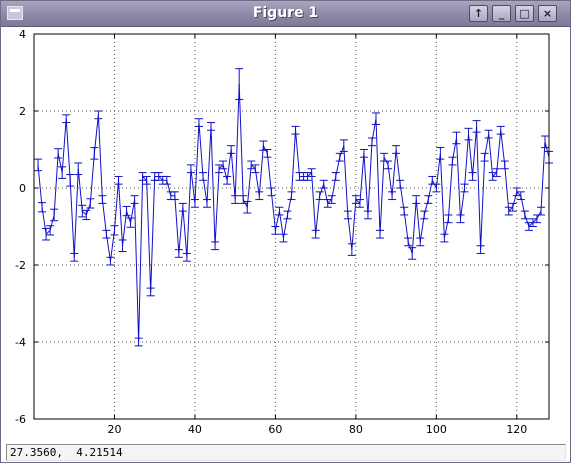  What do you see at coordinates (436, 429) in the screenshot?
I see `x-tick-label: 100` at bounding box center [436, 429].